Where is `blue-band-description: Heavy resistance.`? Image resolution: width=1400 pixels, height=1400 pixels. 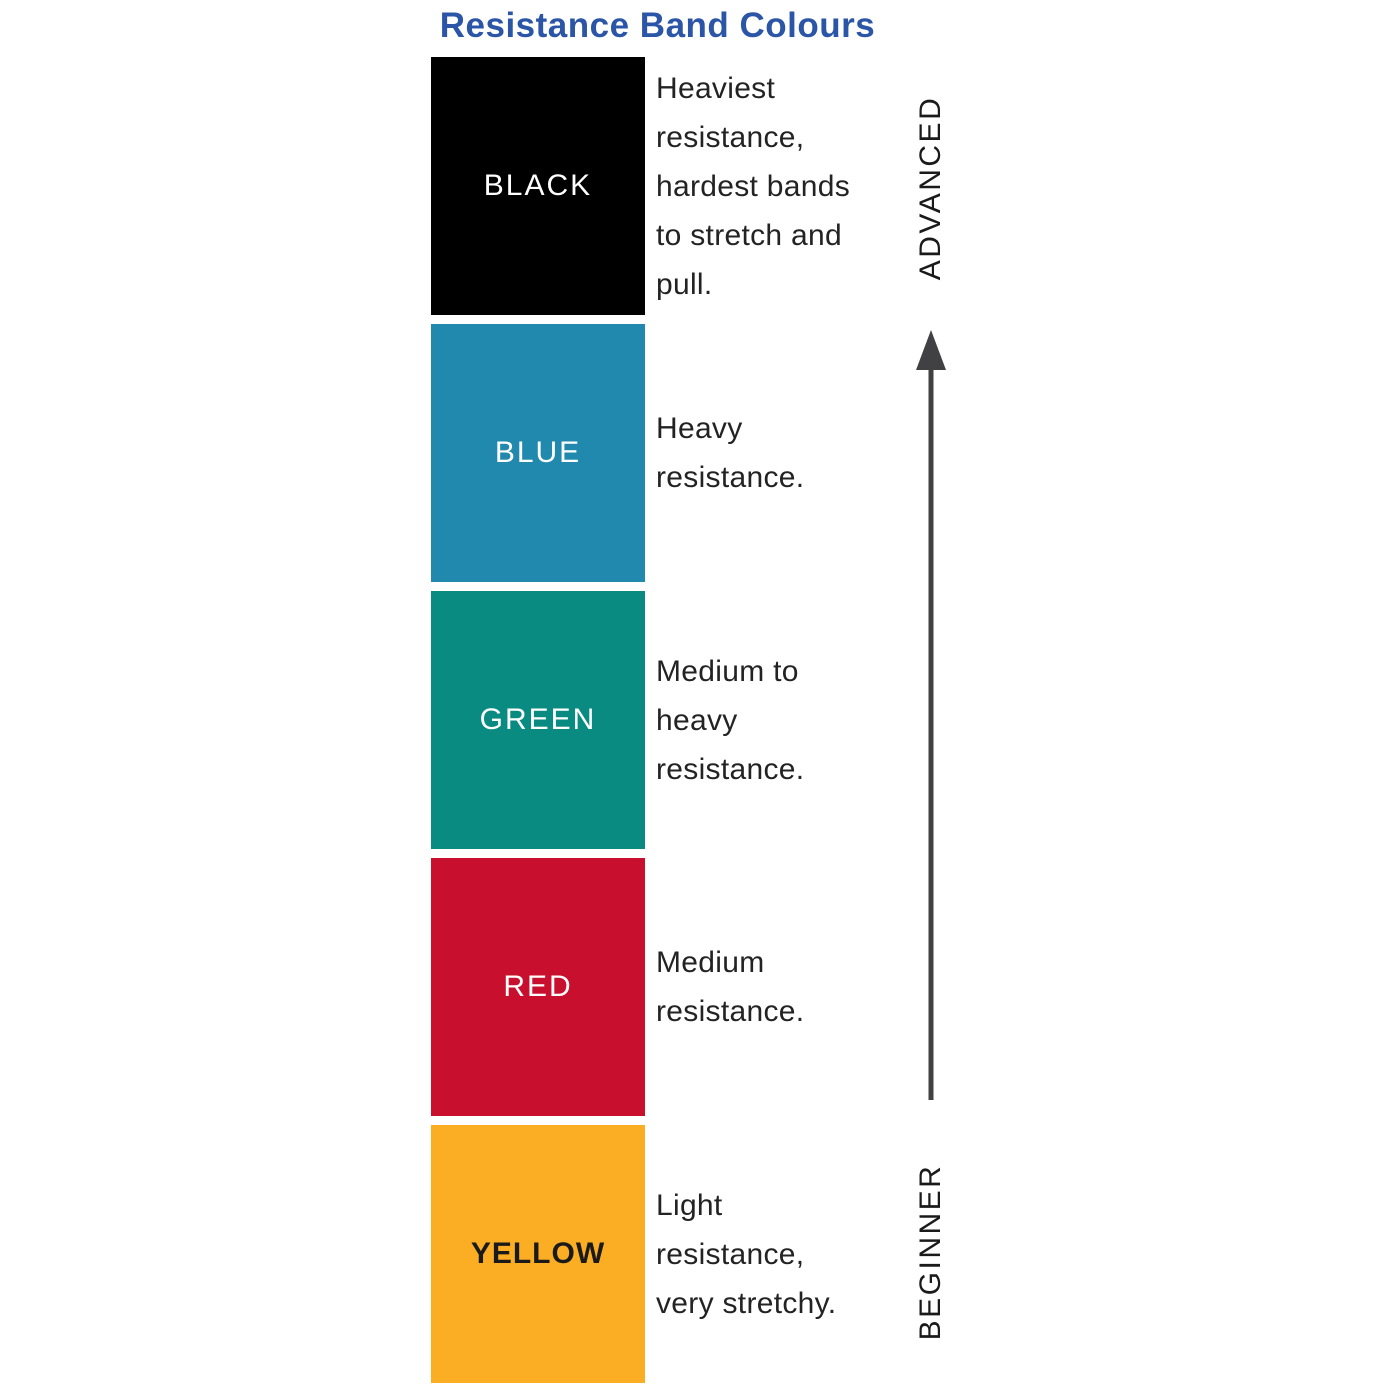 blue-band-description: Heavy resistance. is located at coordinates (730, 453).